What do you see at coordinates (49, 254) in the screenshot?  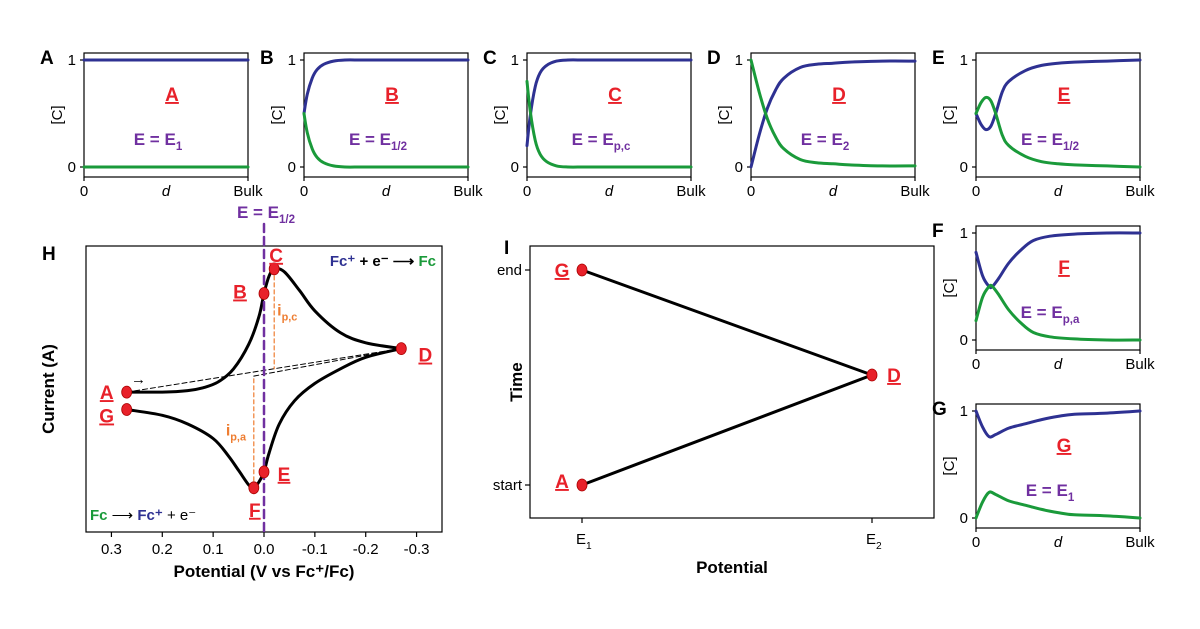 I see `panel-letter: H` at bounding box center [49, 254].